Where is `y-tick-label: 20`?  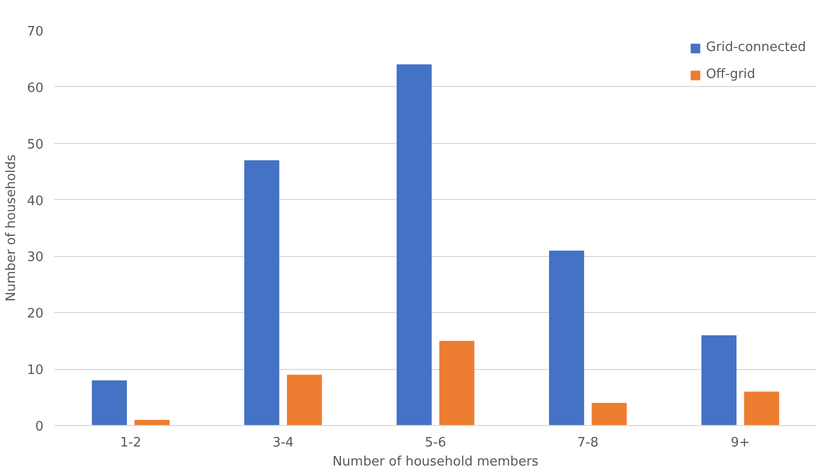 y-tick-label: 20 is located at coordinates (35, 314).